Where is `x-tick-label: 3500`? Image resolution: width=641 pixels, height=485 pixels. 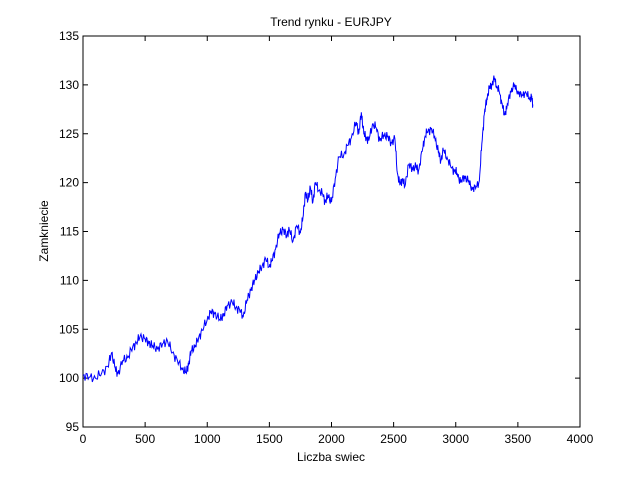 x-tick-label: 3500 is located at coordinates (518, 439).